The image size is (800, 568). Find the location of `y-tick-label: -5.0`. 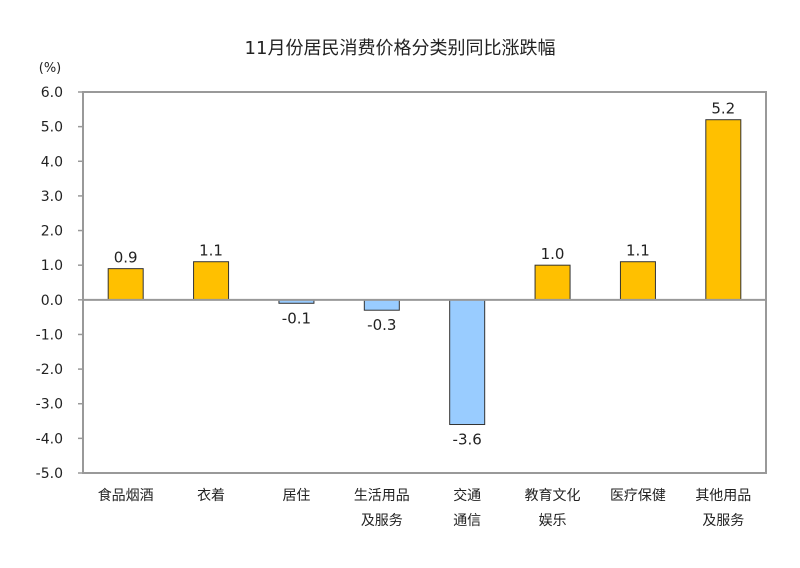

y-tick-label: -5.0 is located at coordinates (49, 474).